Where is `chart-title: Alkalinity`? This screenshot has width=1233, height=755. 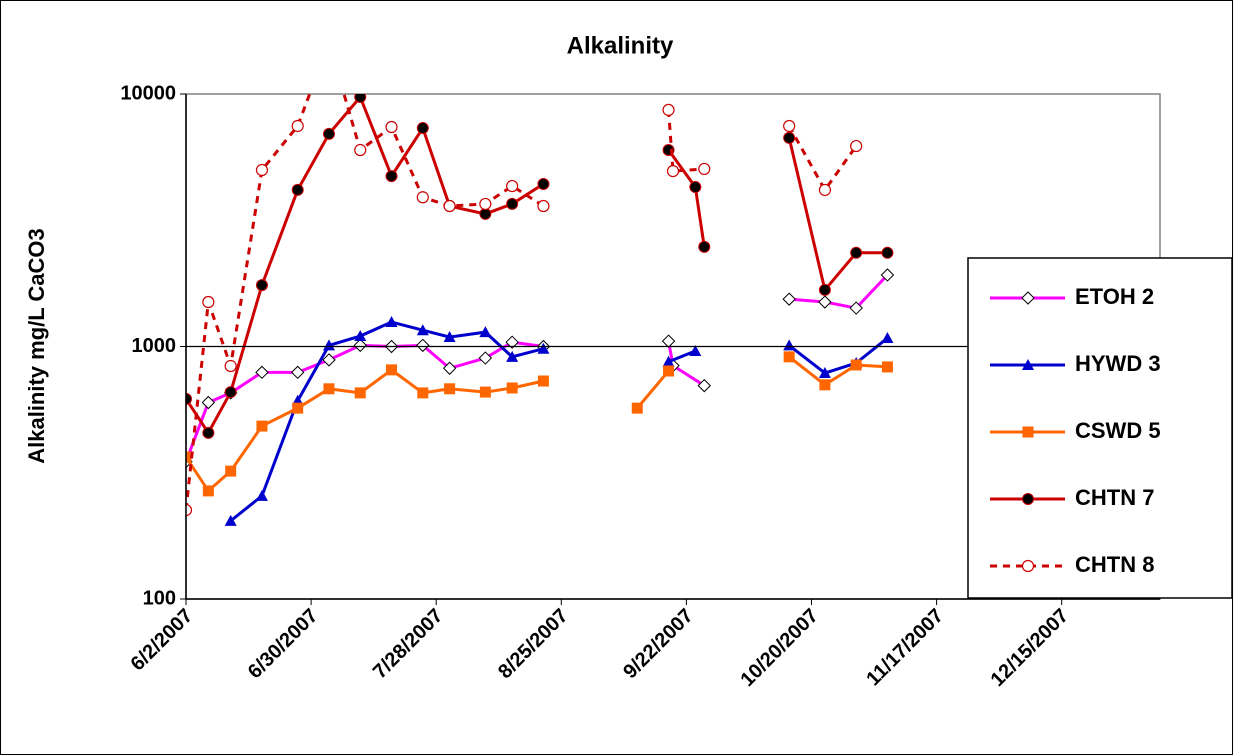
chart-title: Alkalinity is located at coordinates (620, 45).